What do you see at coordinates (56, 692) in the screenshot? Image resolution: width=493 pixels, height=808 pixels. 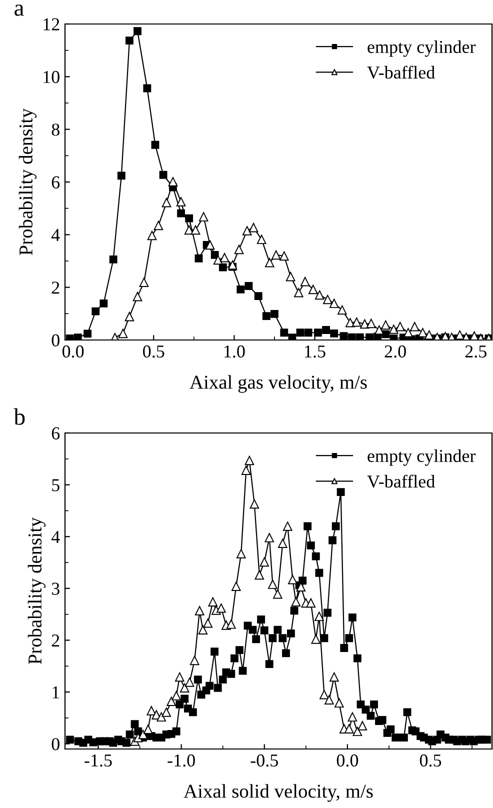 I see `y-tick-label: 1` at bounding box center [56, 692].